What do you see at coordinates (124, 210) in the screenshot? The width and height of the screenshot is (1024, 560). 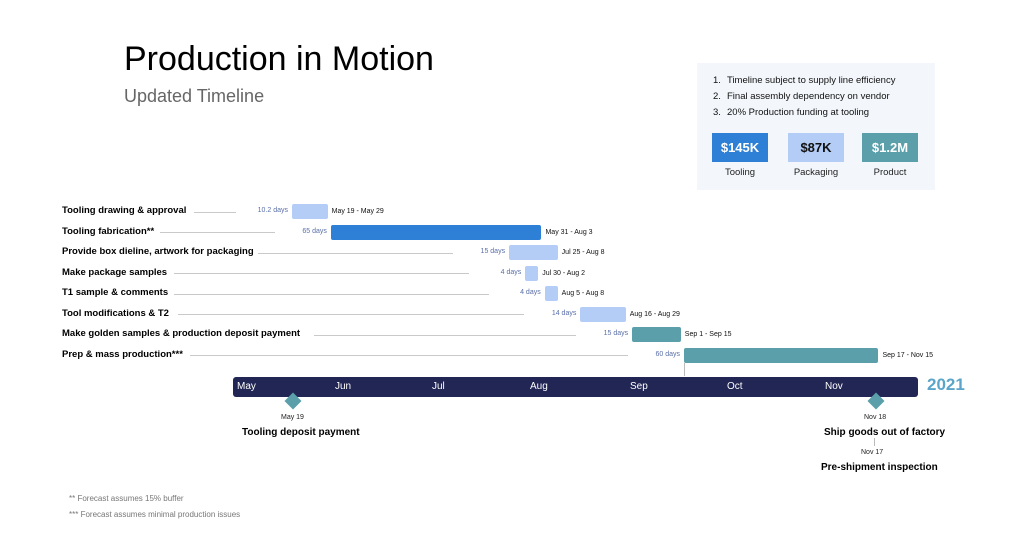 I see `task-name: Tooling drawing & approval` at bounding box center [124, 210].